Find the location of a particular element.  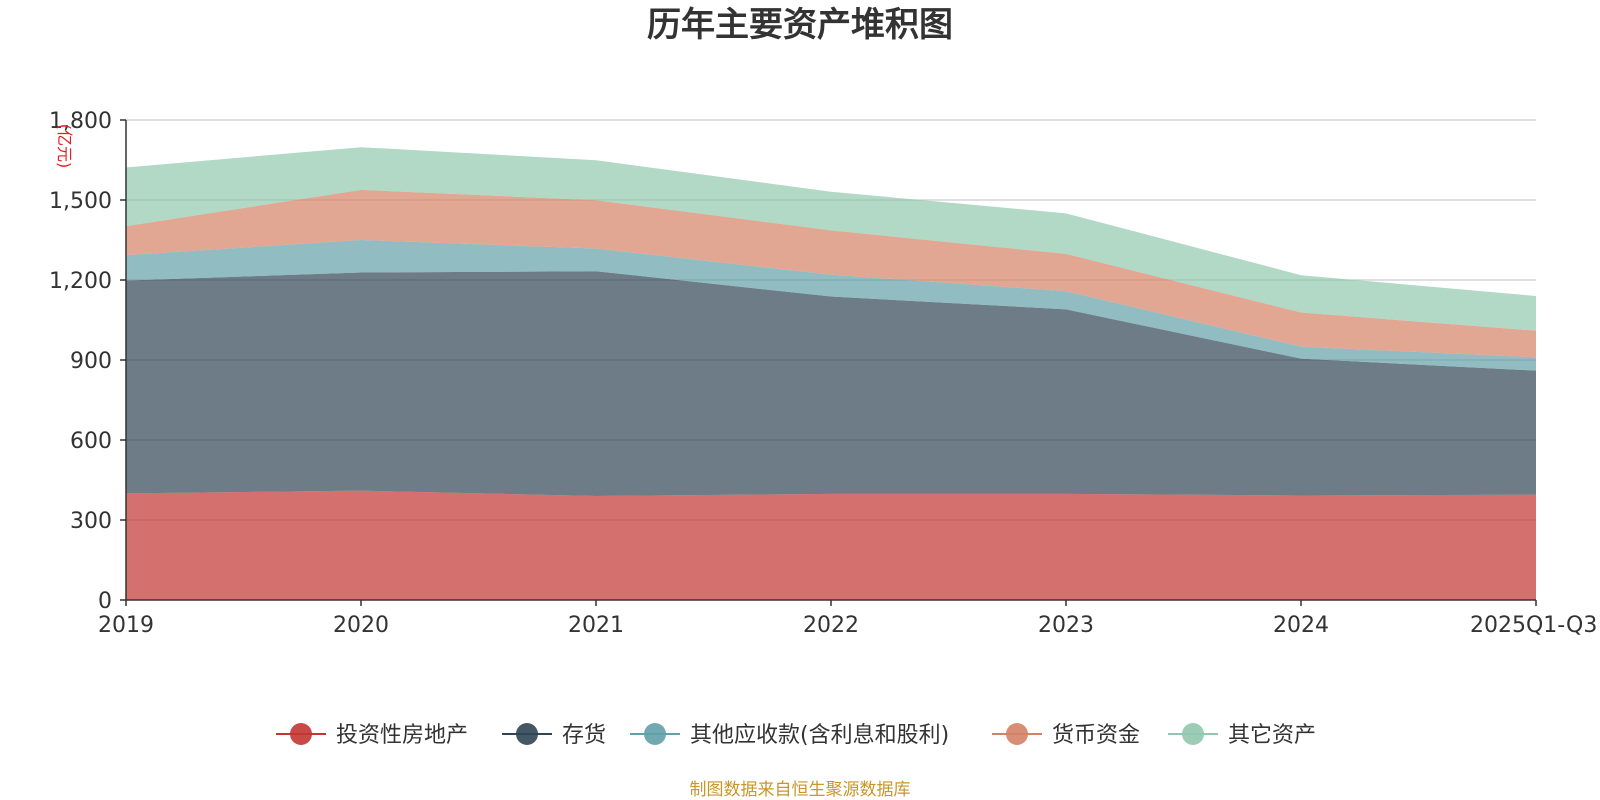

x-tick-label: 2019 is located at coordinates (126, 625).